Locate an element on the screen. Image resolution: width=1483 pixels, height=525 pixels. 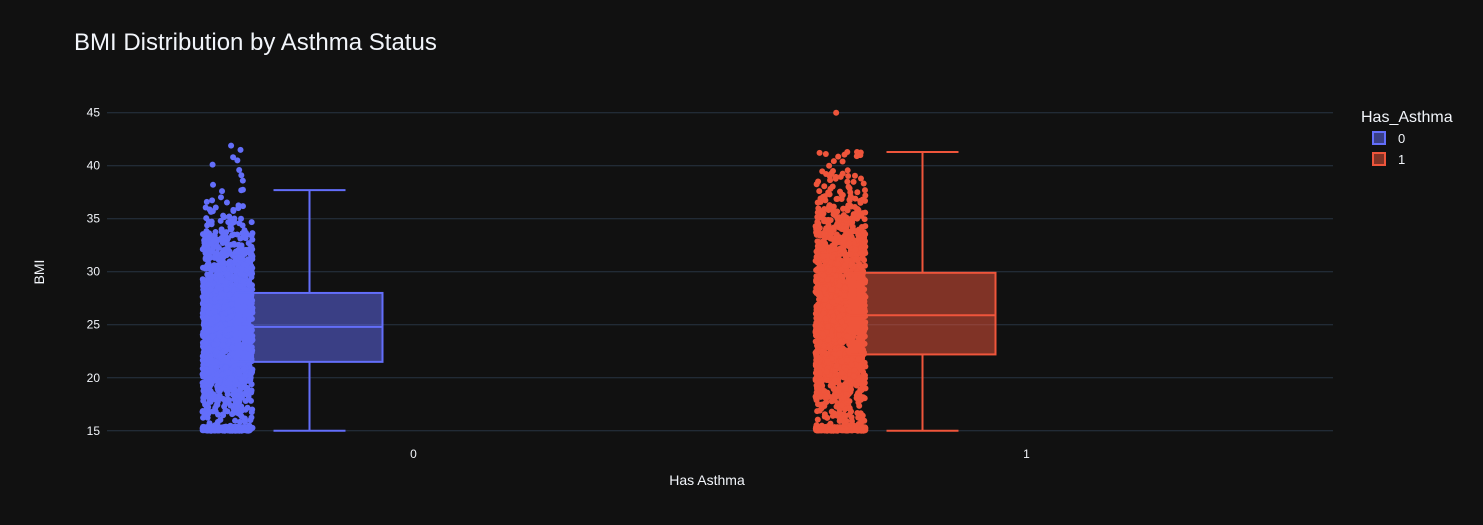
legend-item-0: 0 is located at coordinates (1388, 138).